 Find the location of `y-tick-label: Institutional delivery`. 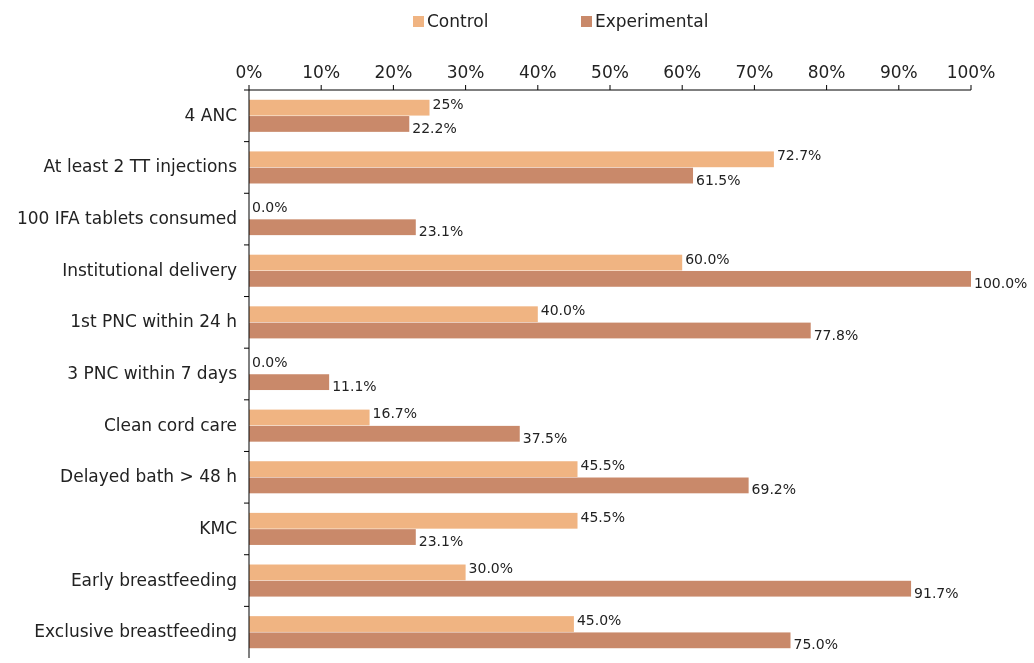

y-tick-label: Institutional delivery is located at coordinates (149, 269).